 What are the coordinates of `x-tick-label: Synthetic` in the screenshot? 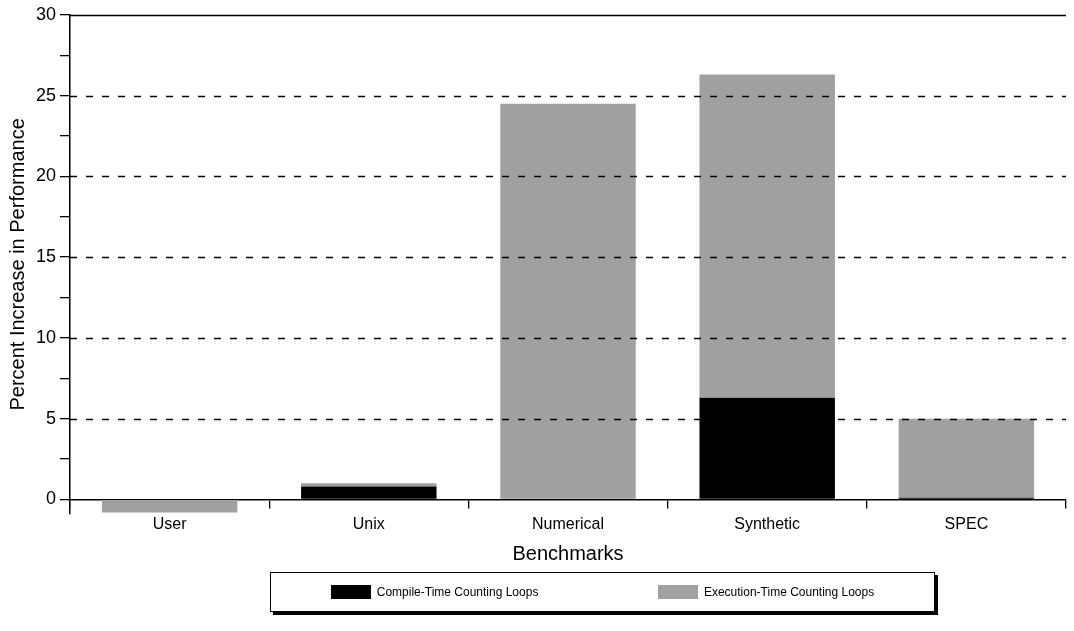 It's located at (767, 524).